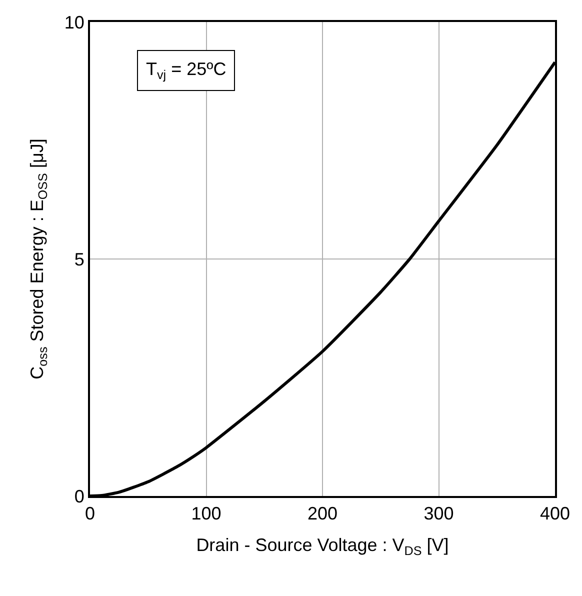  I want to click on x-tick-label: 400, so click(555, 514).